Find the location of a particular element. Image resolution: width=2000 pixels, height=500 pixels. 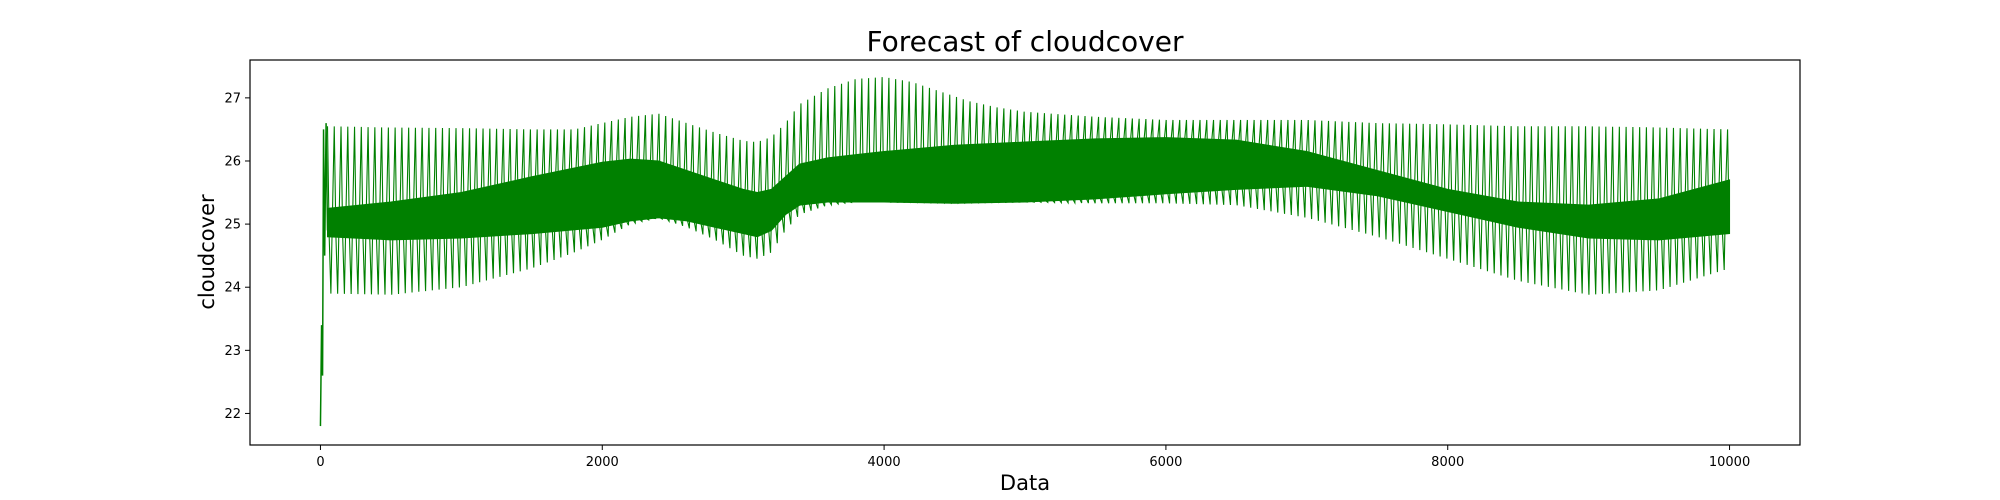

y-axis-label: cloudcover is located at coordinates (207, 252).